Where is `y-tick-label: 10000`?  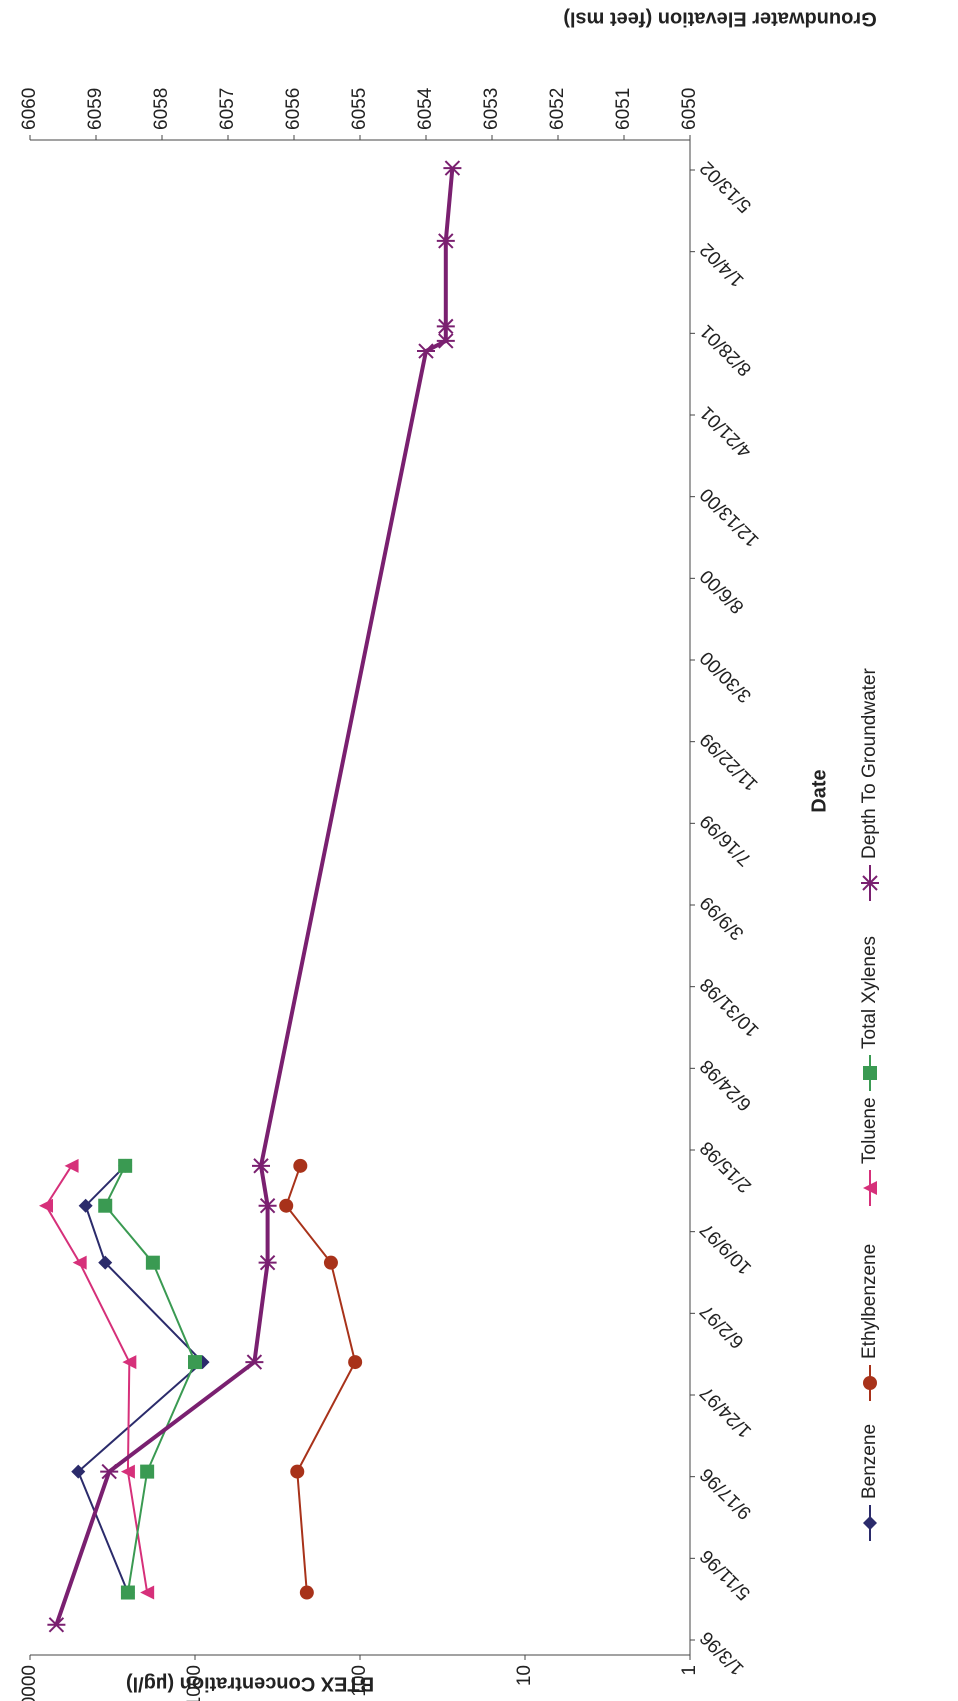 y-tick-label: 10000 is located at coordinates (29, 1683).